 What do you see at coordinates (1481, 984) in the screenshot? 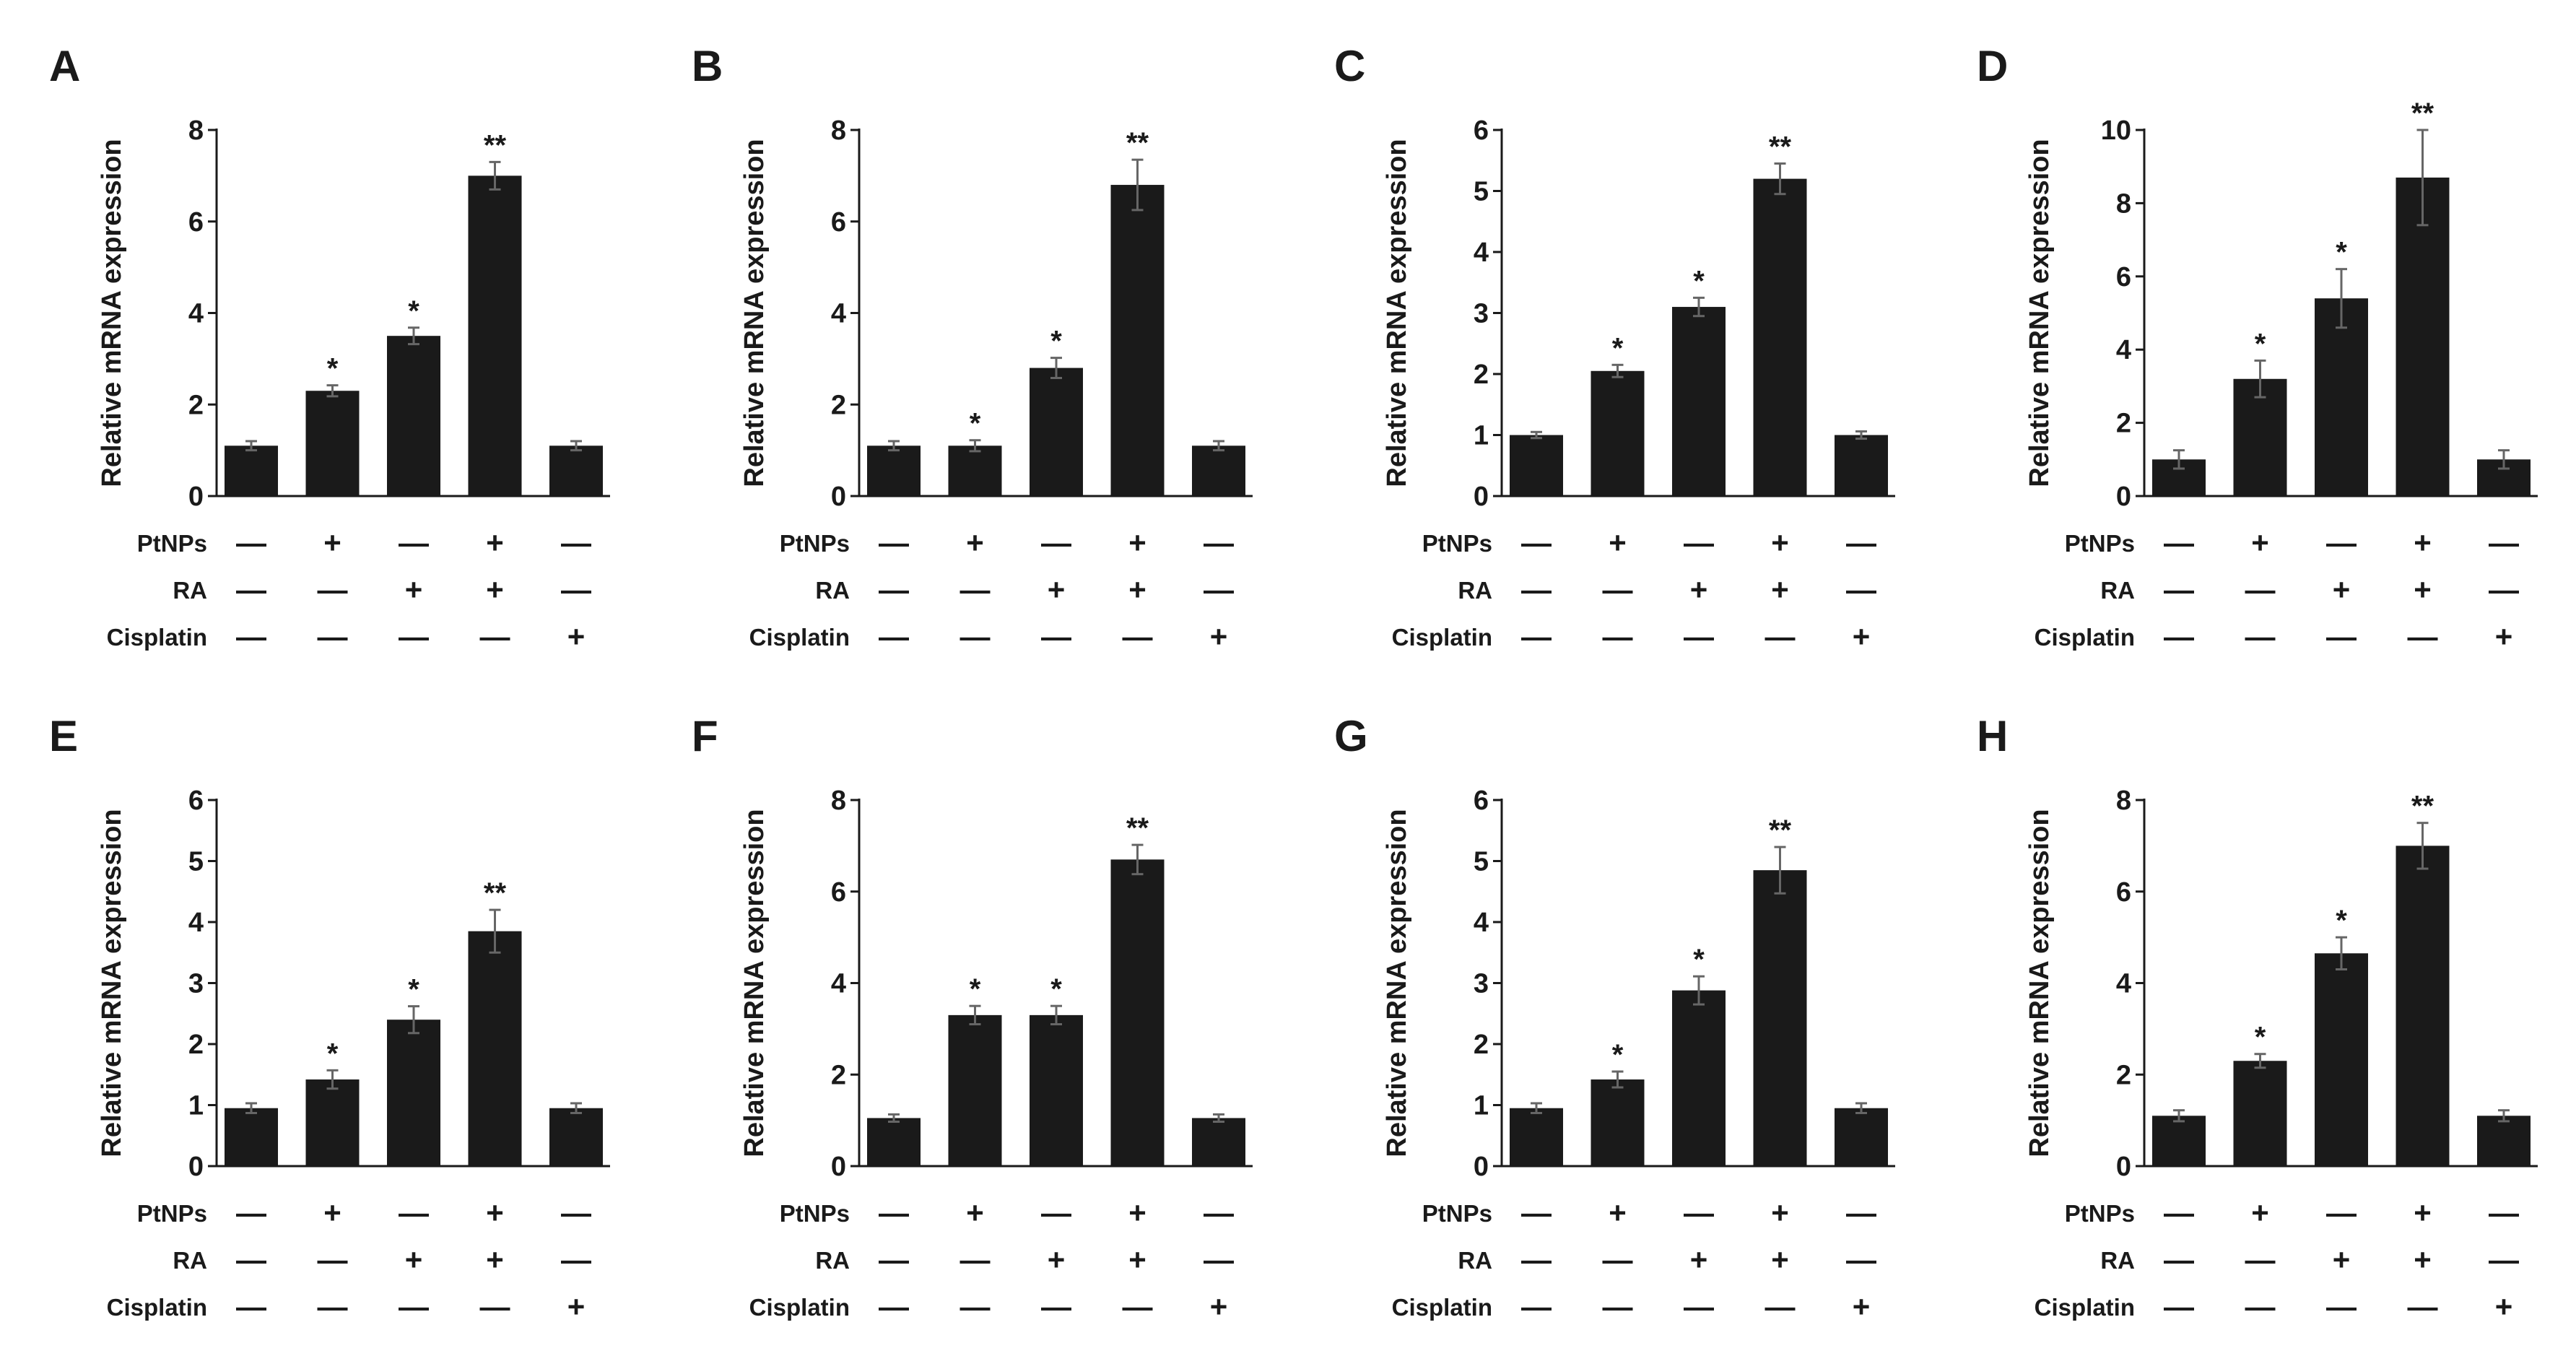
I see `y-tick-label: 3` at bounding box center [1481, 984].